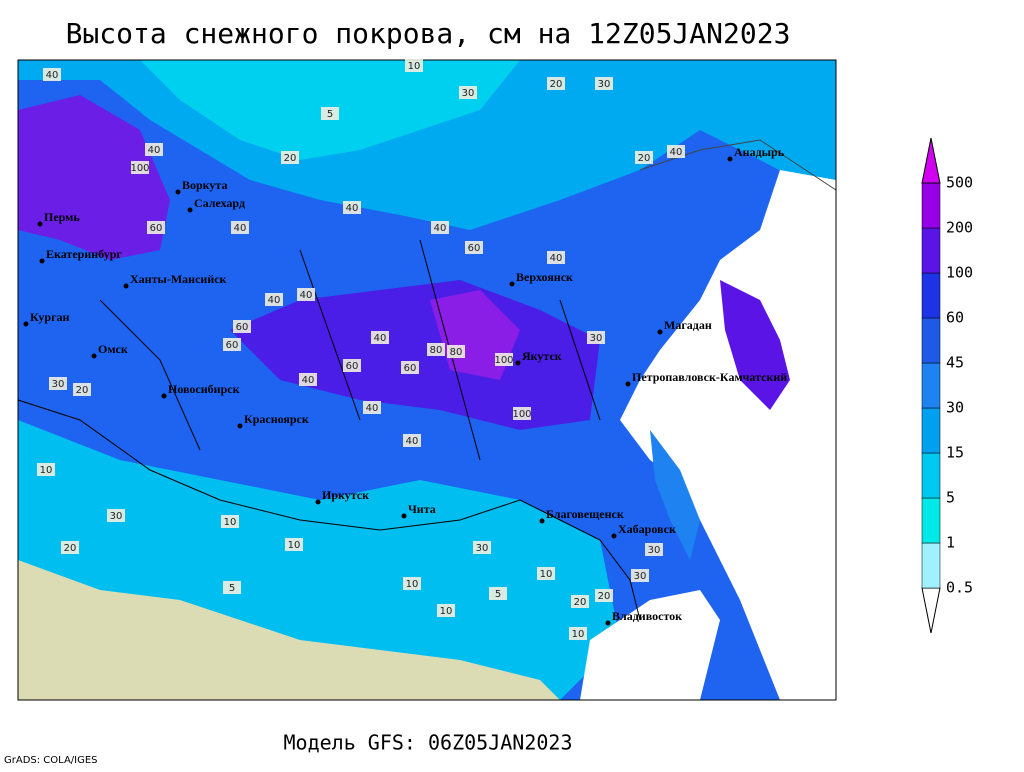  What do you see at coordinates (675, 495) in the screenshot?
I see `sakhalin` at bounding box center [675, 495].